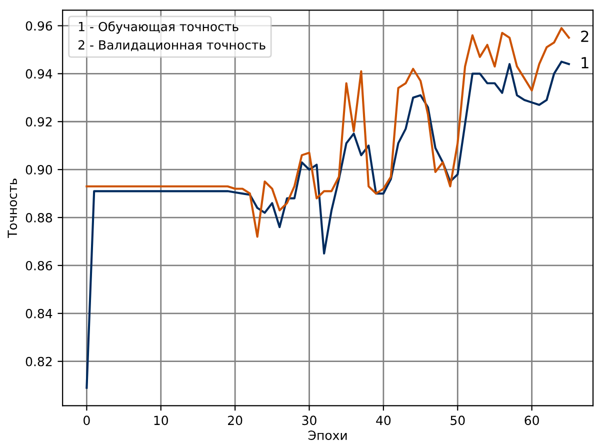 Image resolution: width=596 pixels, height=441 pixels. What do you see at coordinates (161, 421) in the screenshot?
I see `x-tick-label: 10` at bounding box center [161, 421].